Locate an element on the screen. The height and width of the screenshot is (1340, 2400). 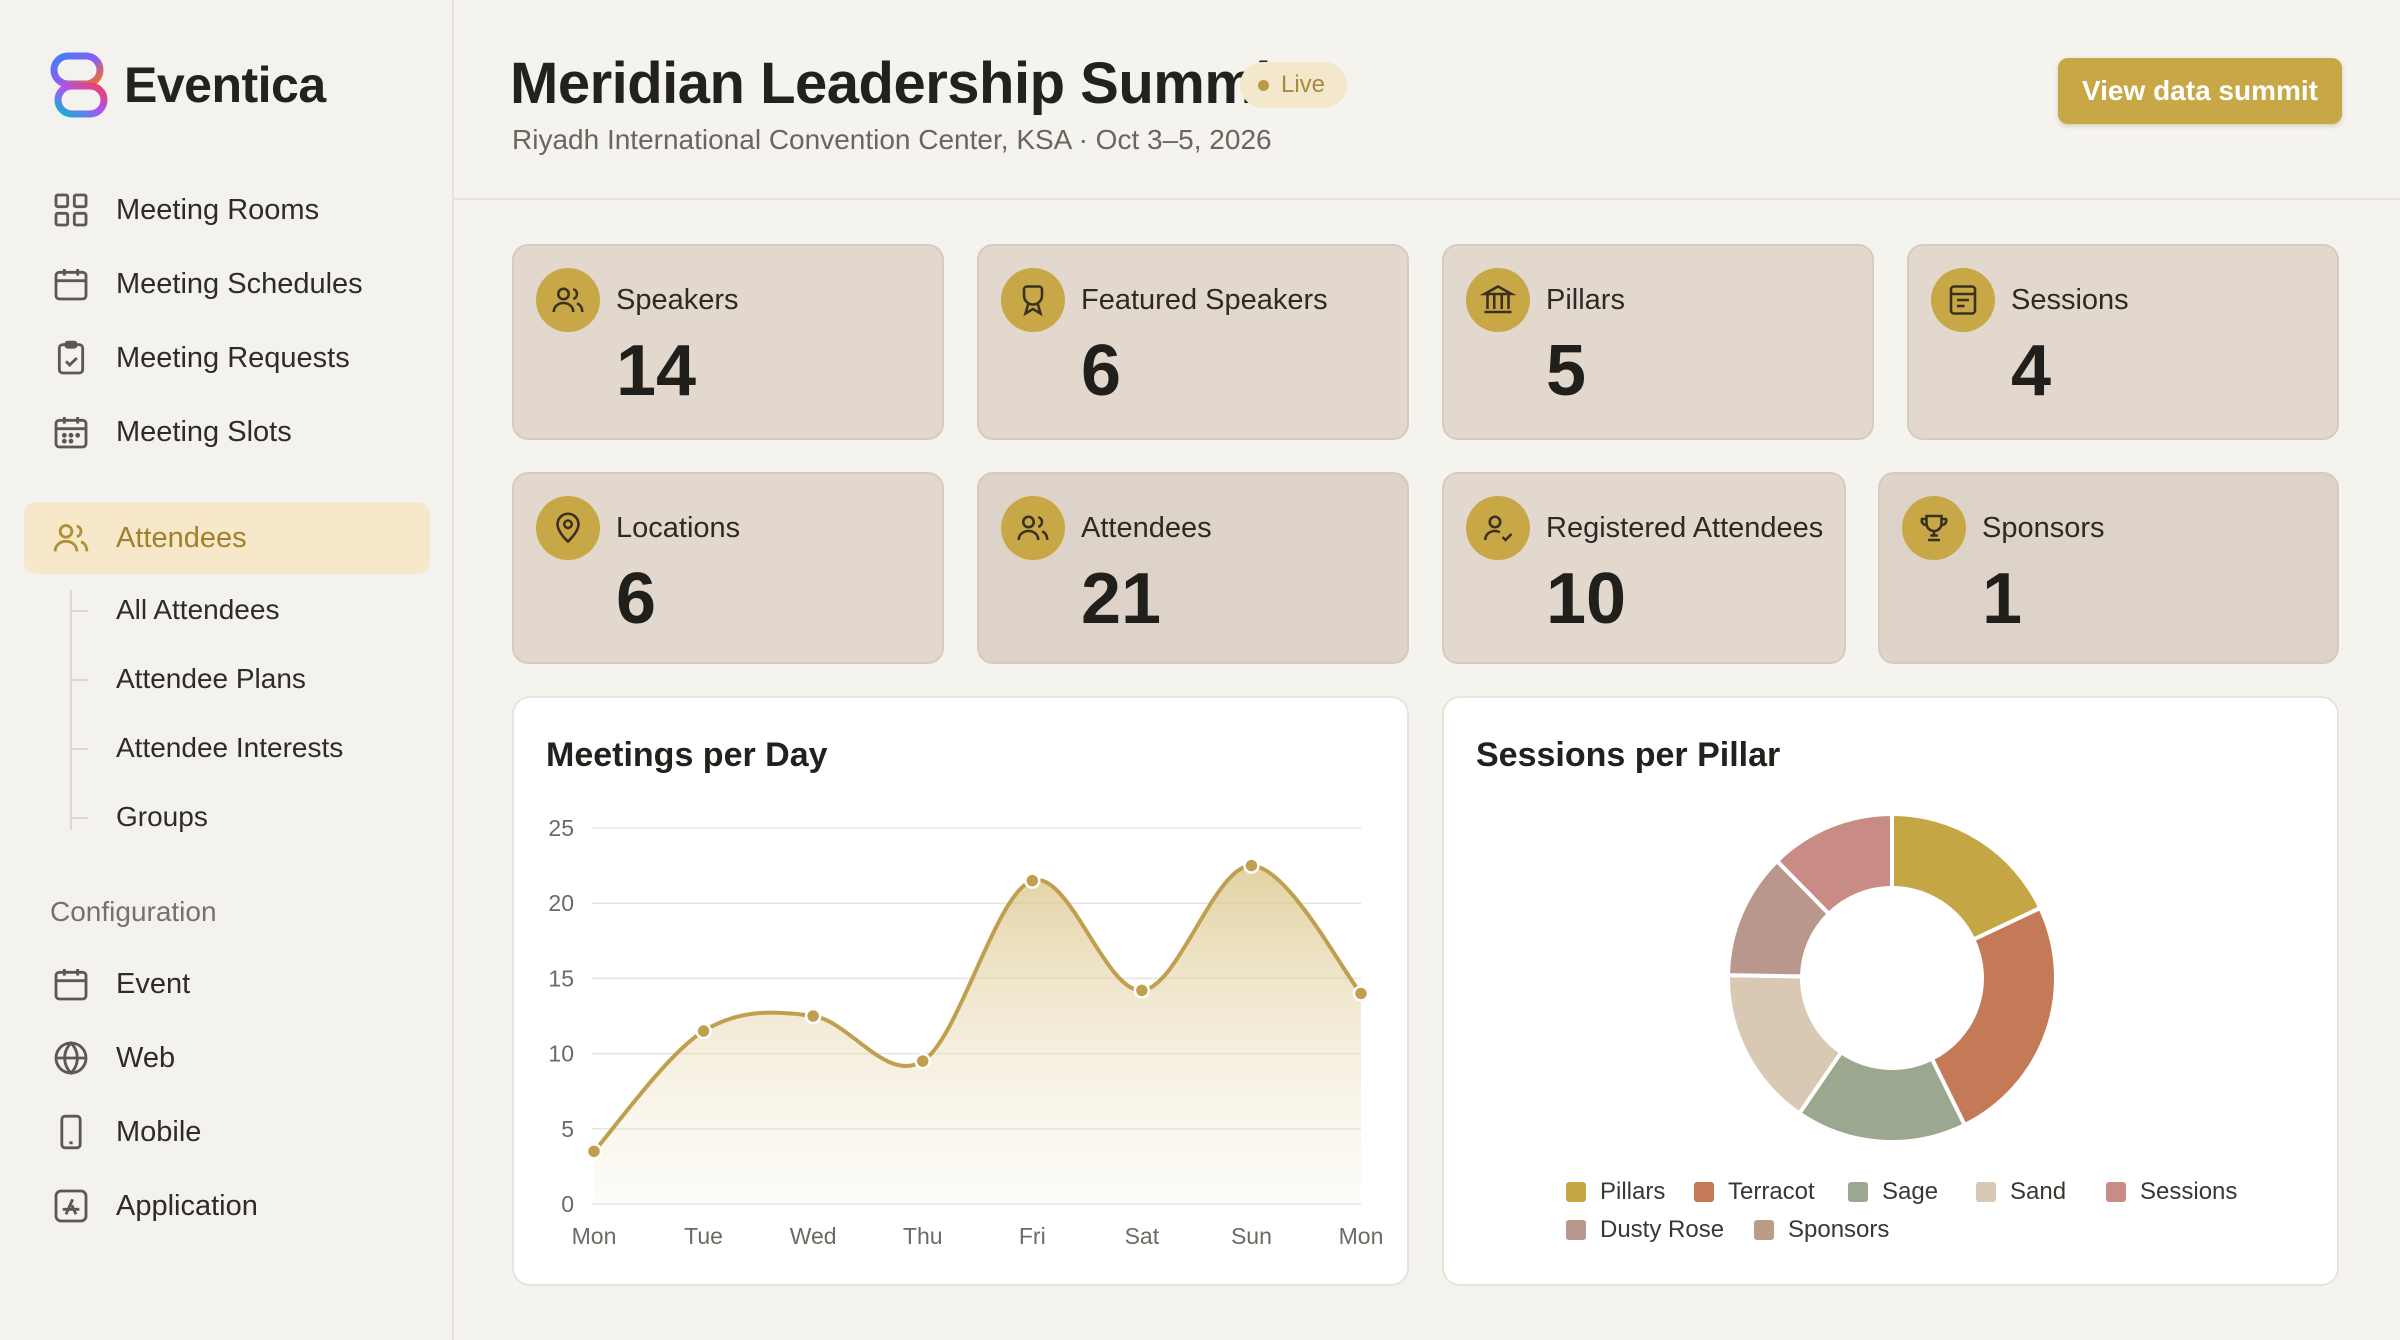
chart-title: Meetings per Day is located at coordinates (687, 755).